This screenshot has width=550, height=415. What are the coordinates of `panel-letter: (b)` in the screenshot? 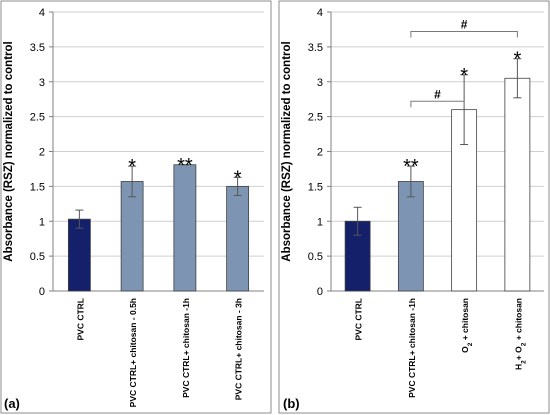 It's located at (291, 403).